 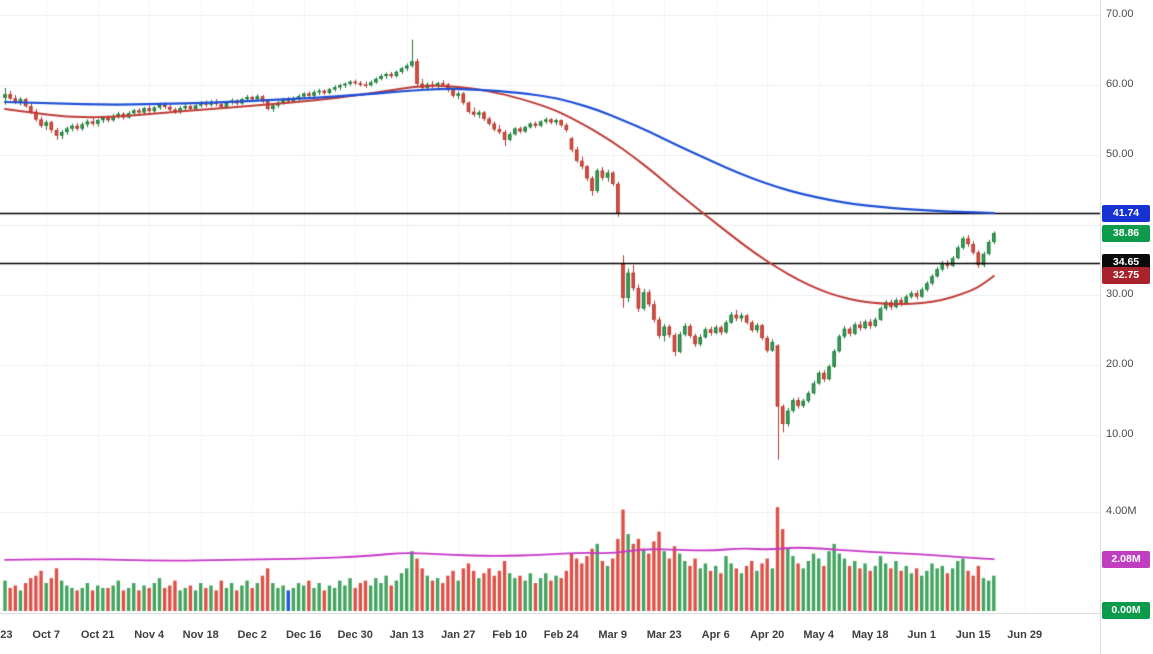 I want to click on time-axis-label: Jun 15, so click(x=973, y=635).